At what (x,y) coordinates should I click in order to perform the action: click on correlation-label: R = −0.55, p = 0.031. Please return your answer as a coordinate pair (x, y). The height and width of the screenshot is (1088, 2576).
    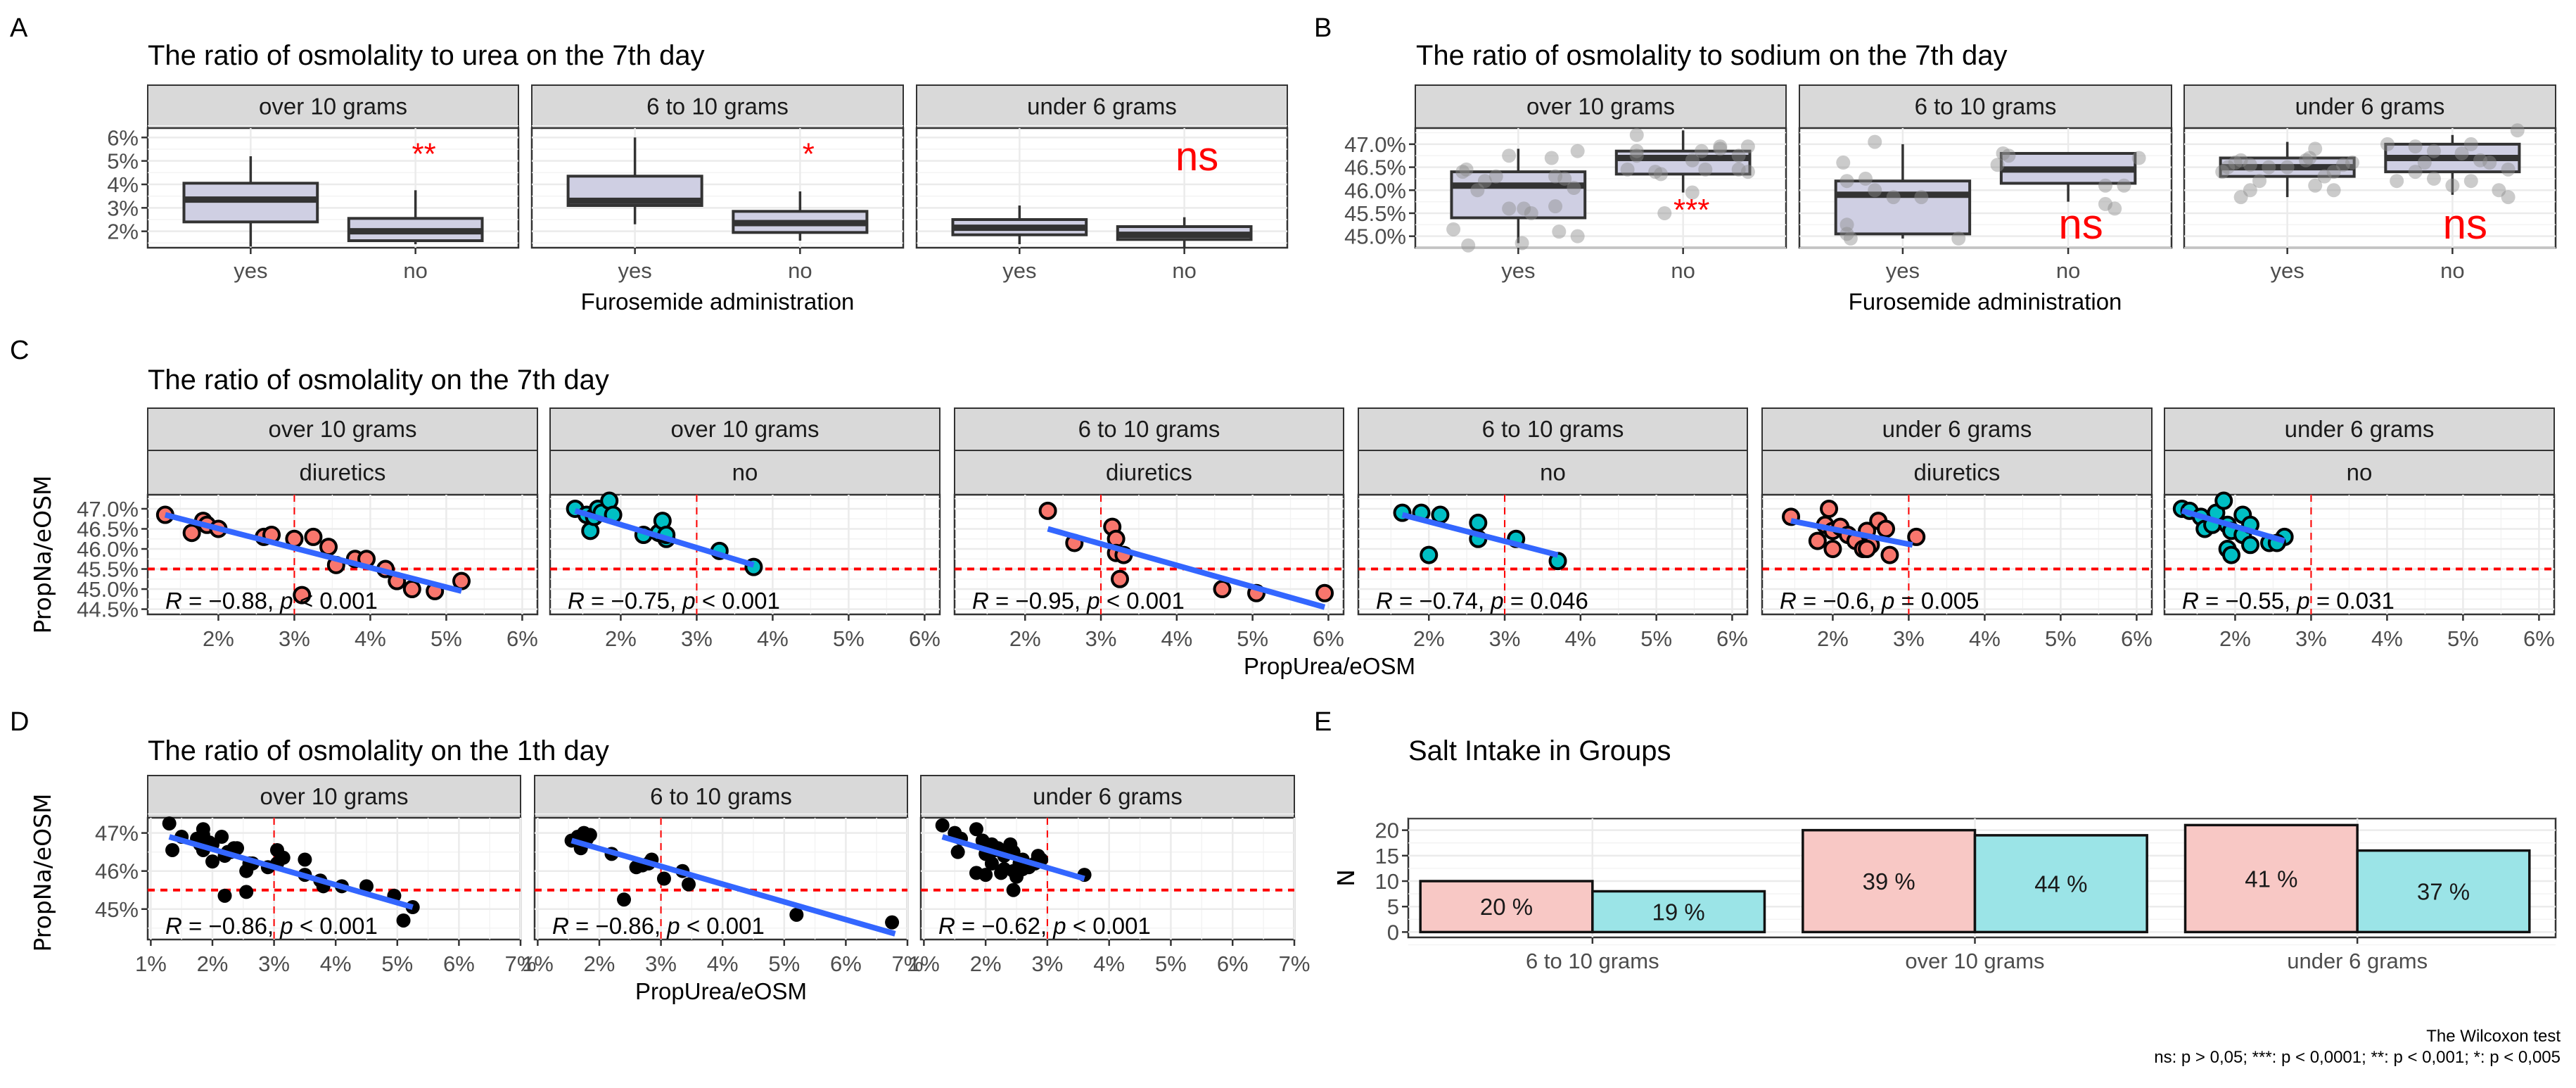
    Looking at the image, I should click on (2288, 601).